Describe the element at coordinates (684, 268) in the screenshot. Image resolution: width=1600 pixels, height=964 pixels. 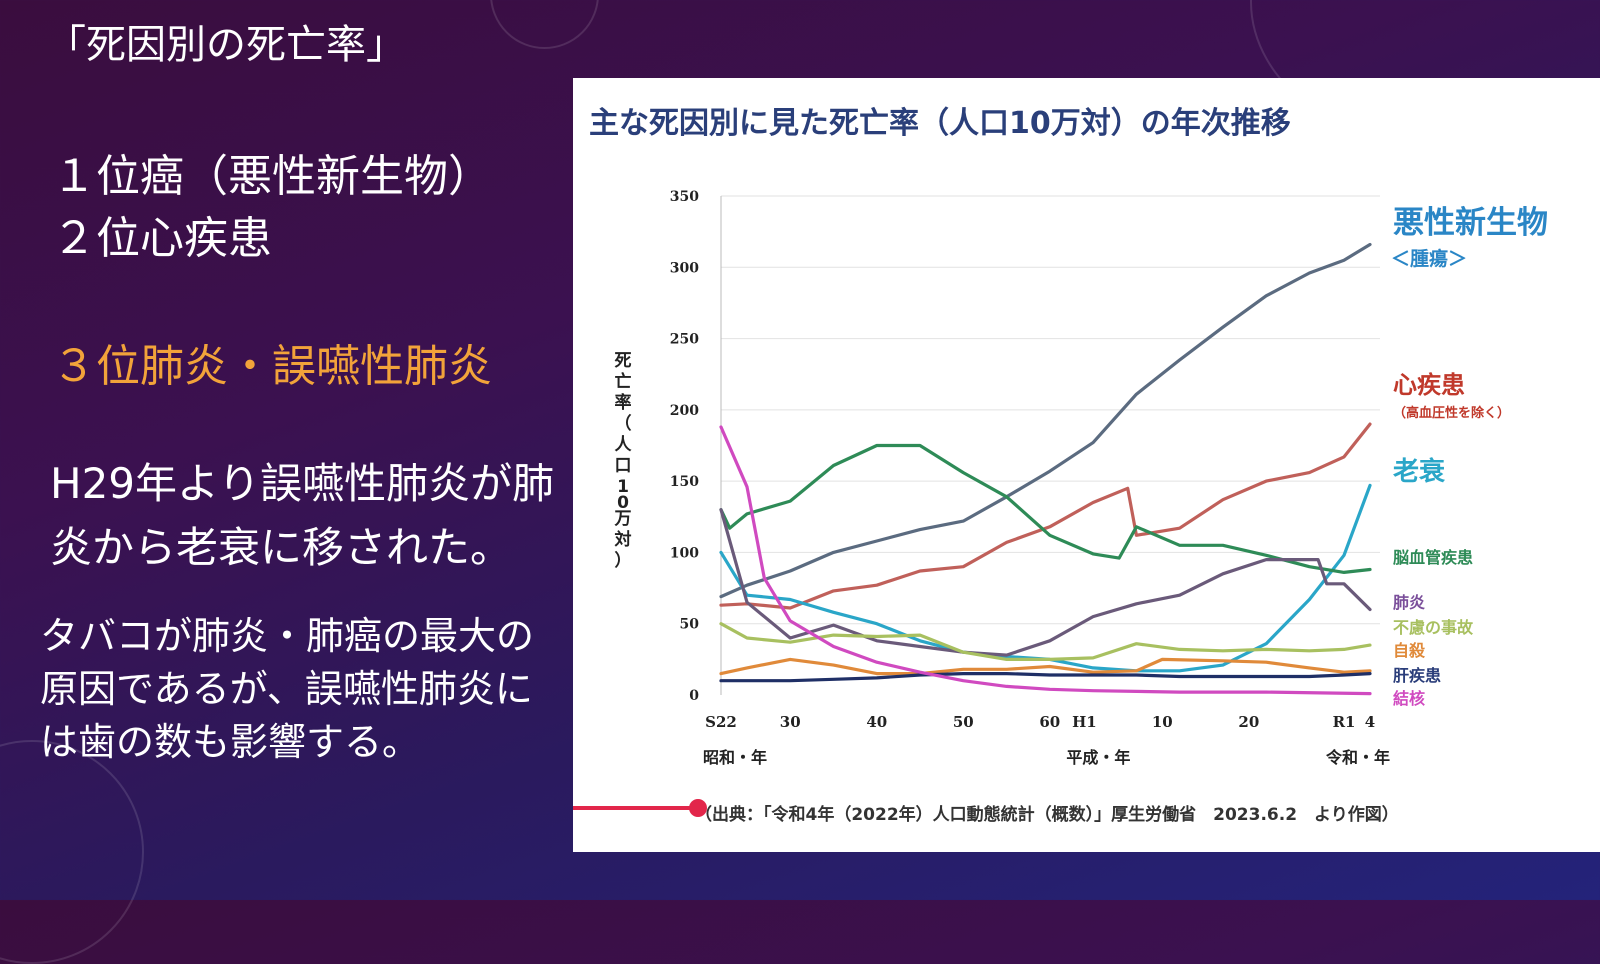
I see `y-tick-label: 300` at that location.